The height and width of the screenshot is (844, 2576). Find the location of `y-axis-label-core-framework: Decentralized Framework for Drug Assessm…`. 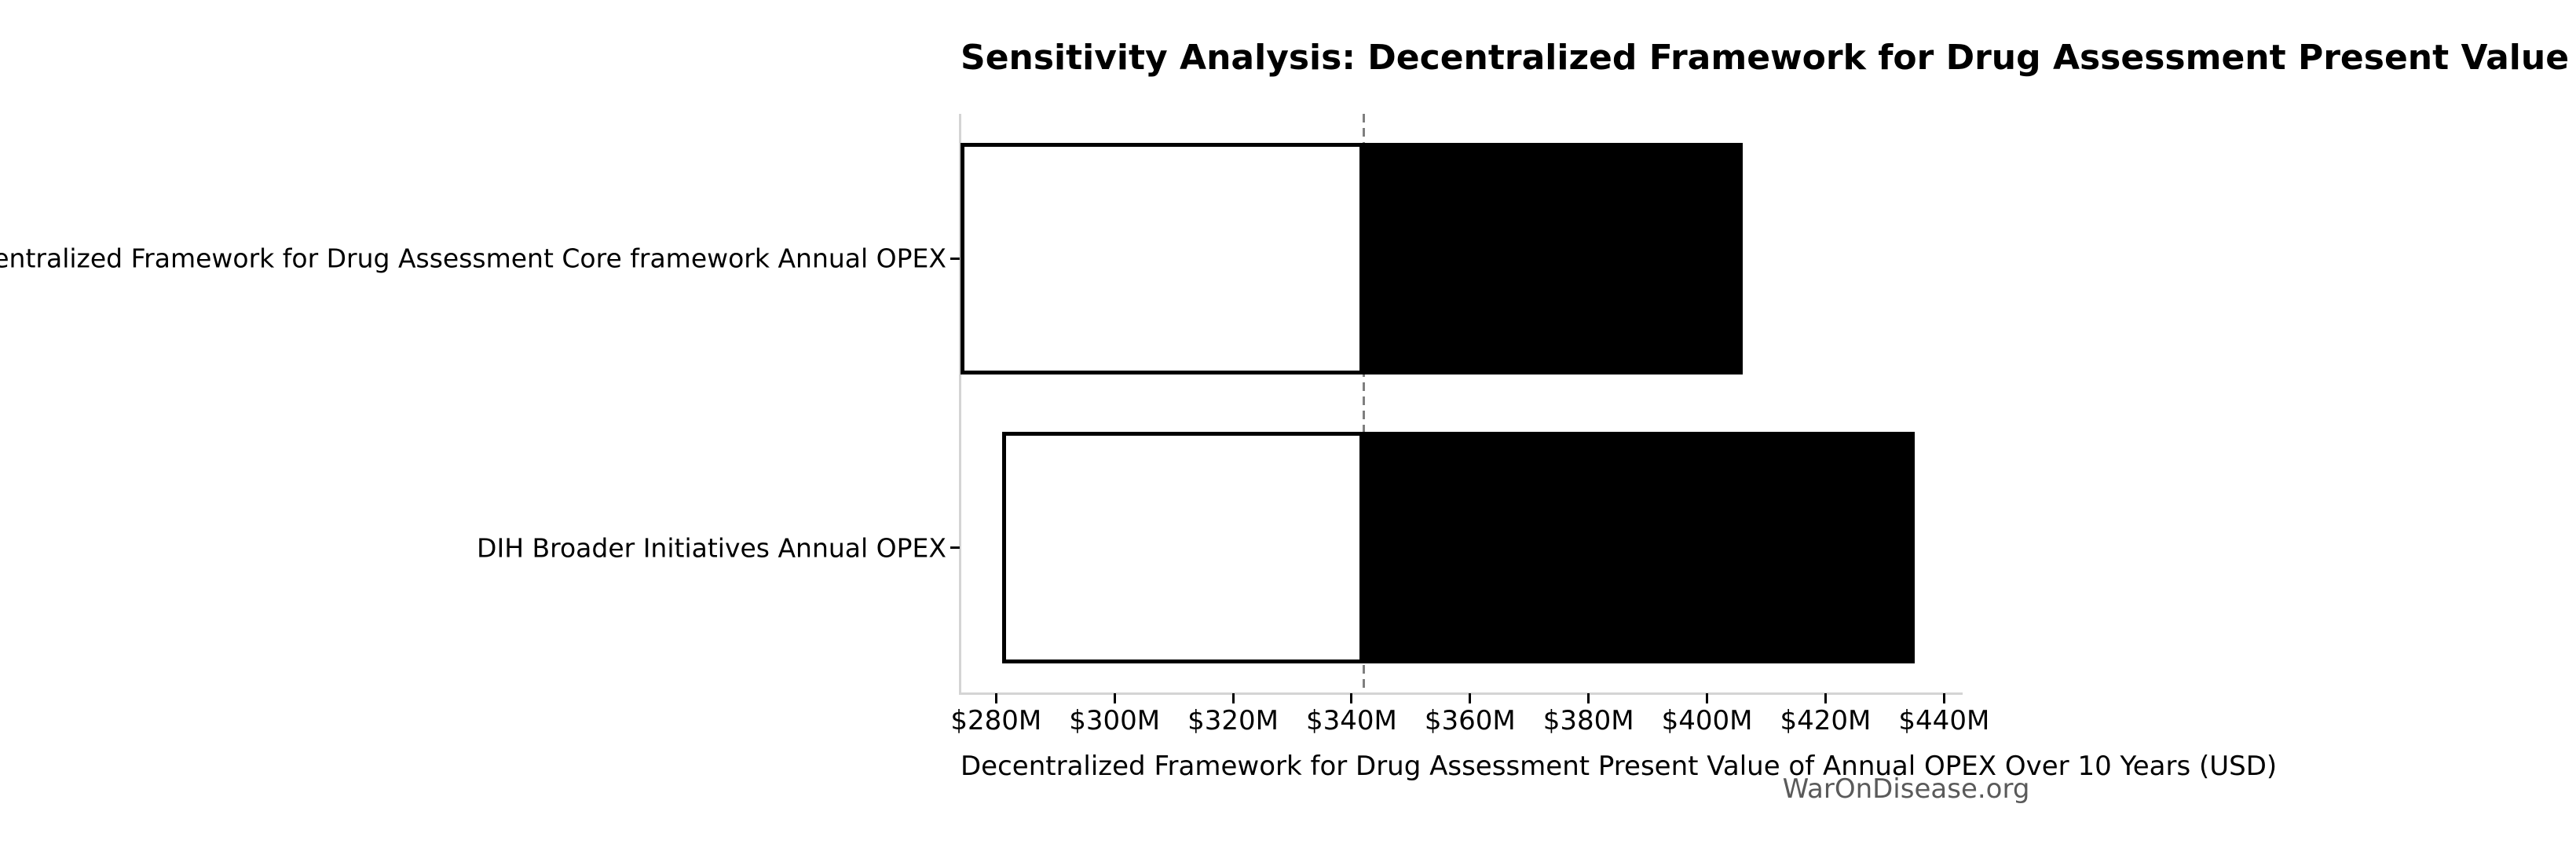

y-axis-label-core-framework: Decentralized Framework for Drug Assessm… is located at coordinates (473, 258).